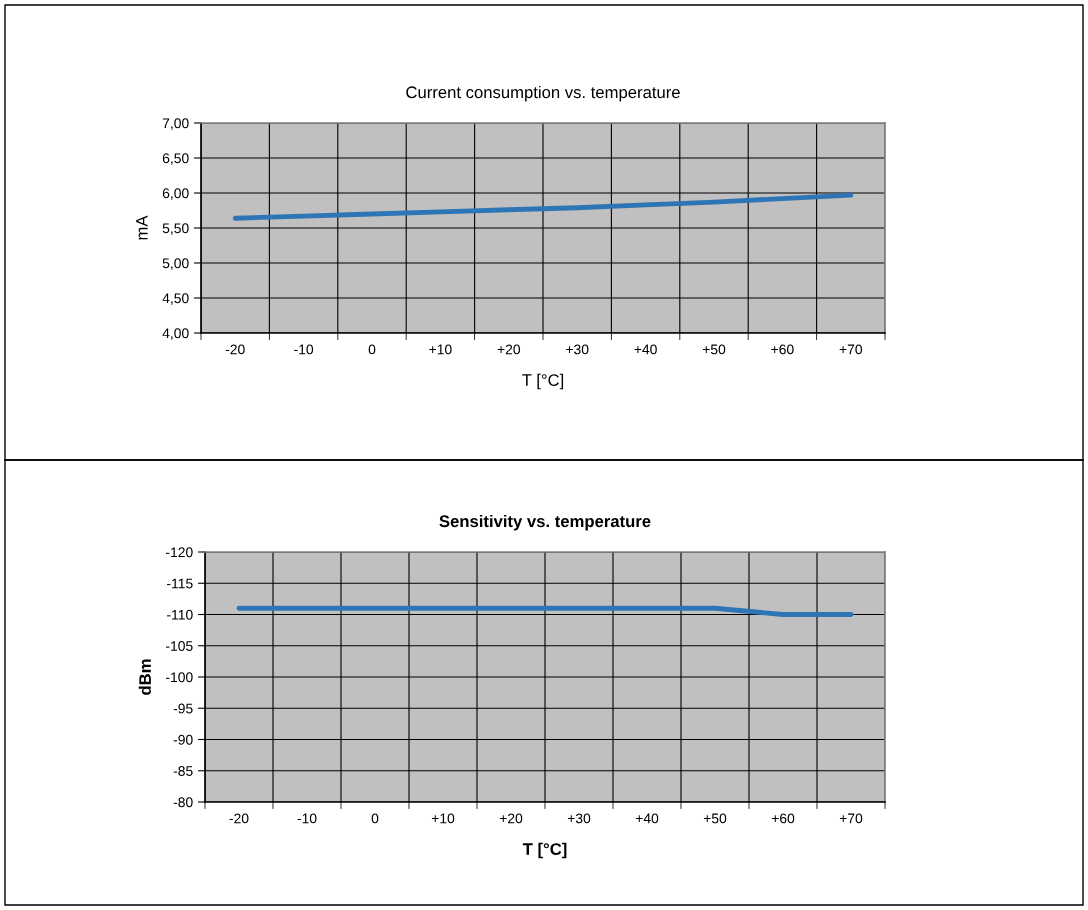  I want to click on y-tick-label: -95, so click(183, 708).